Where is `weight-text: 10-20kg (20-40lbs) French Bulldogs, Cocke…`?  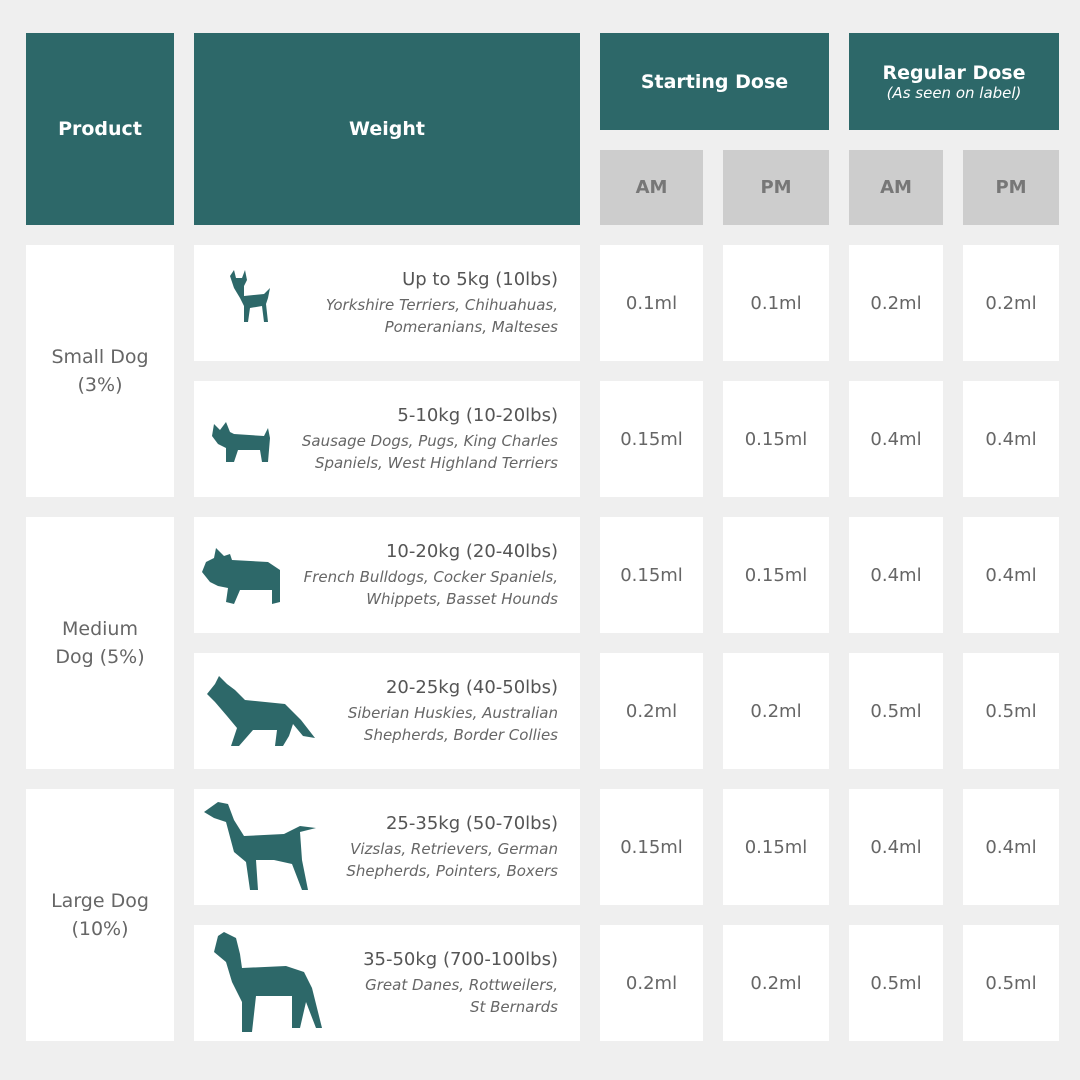 weight-text: 10-20kg (20-40lbs) French Bulldogs, Cocke… is located at coordinates (431, 575).